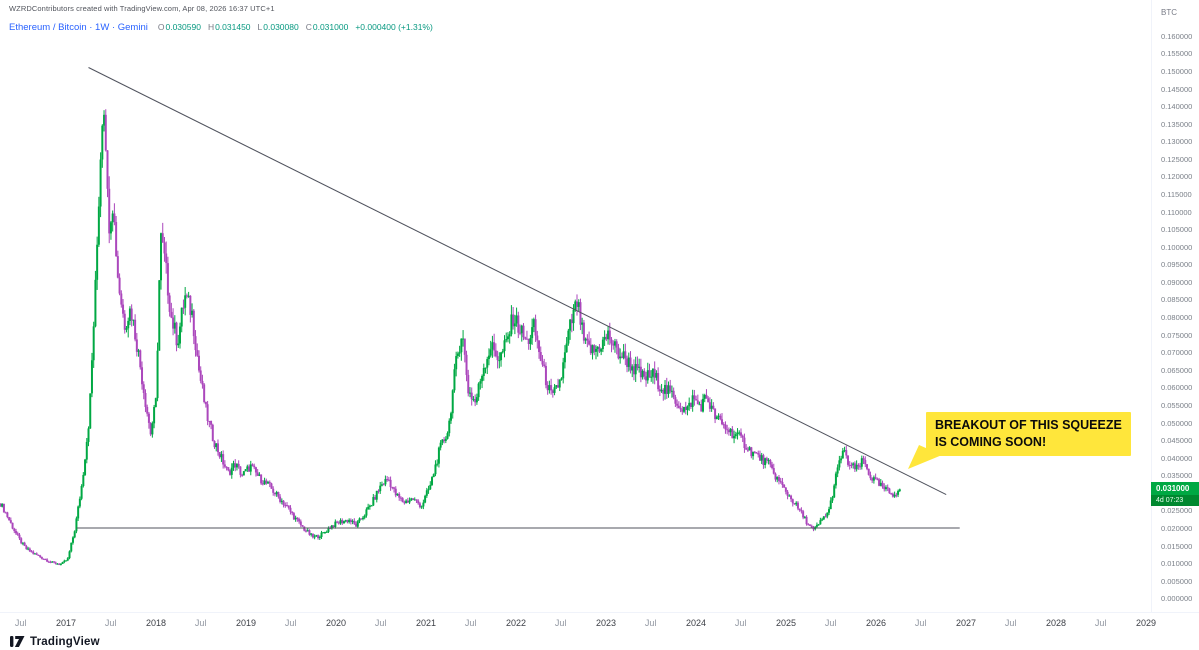 The height and width of the screenshot is (650, 1199). I want to click on time-axis-label: 2029, so click(1146, 623).